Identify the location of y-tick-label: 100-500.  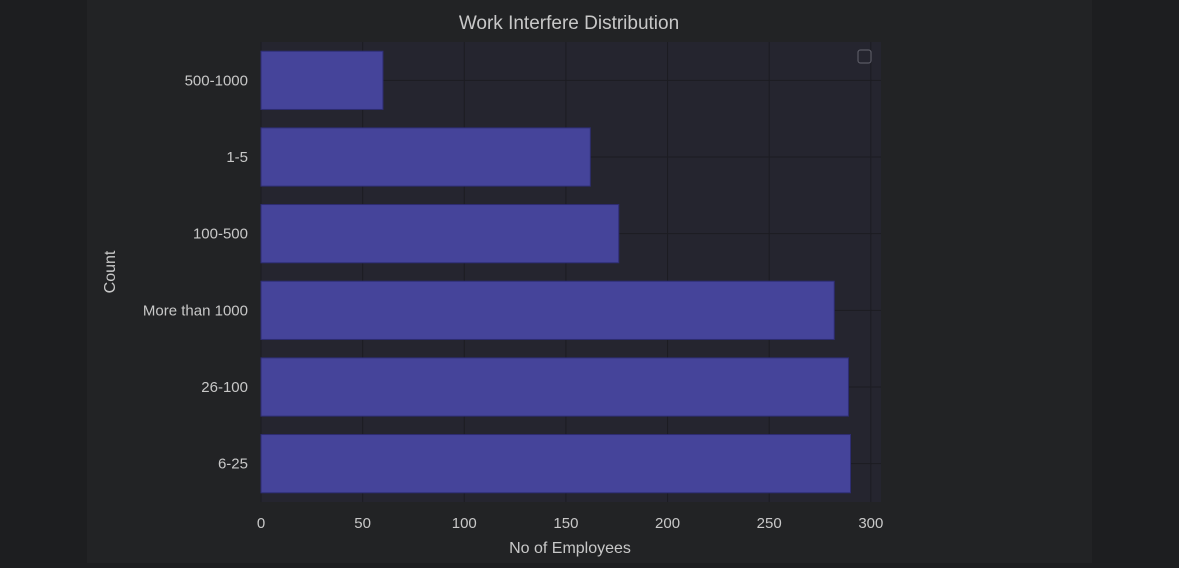
(220, 234).